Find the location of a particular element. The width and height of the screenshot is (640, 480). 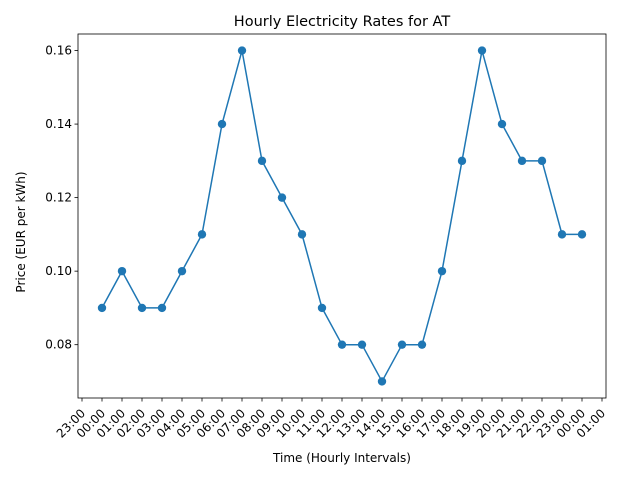

y-tick-label: 0.14 is located at coordinates (58, 124).